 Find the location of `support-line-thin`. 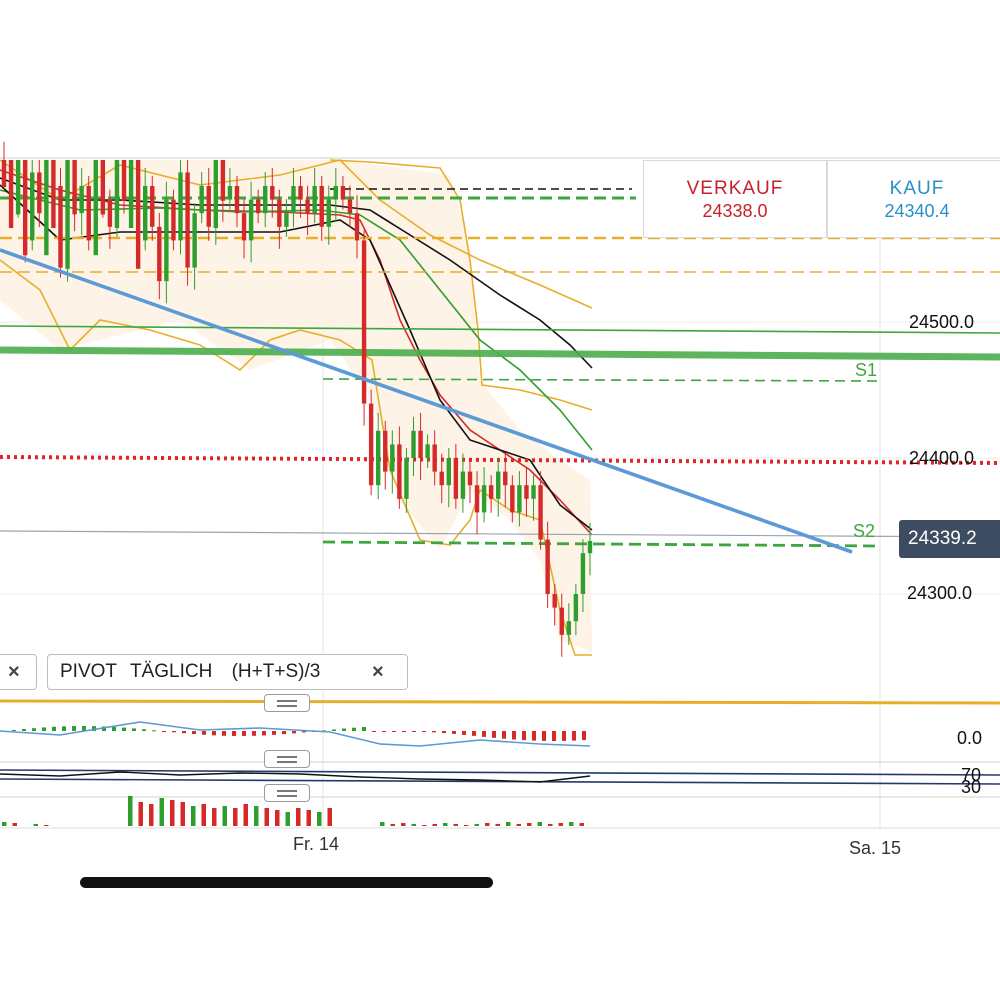

support-line-thin is located at coordinates (500, 329).